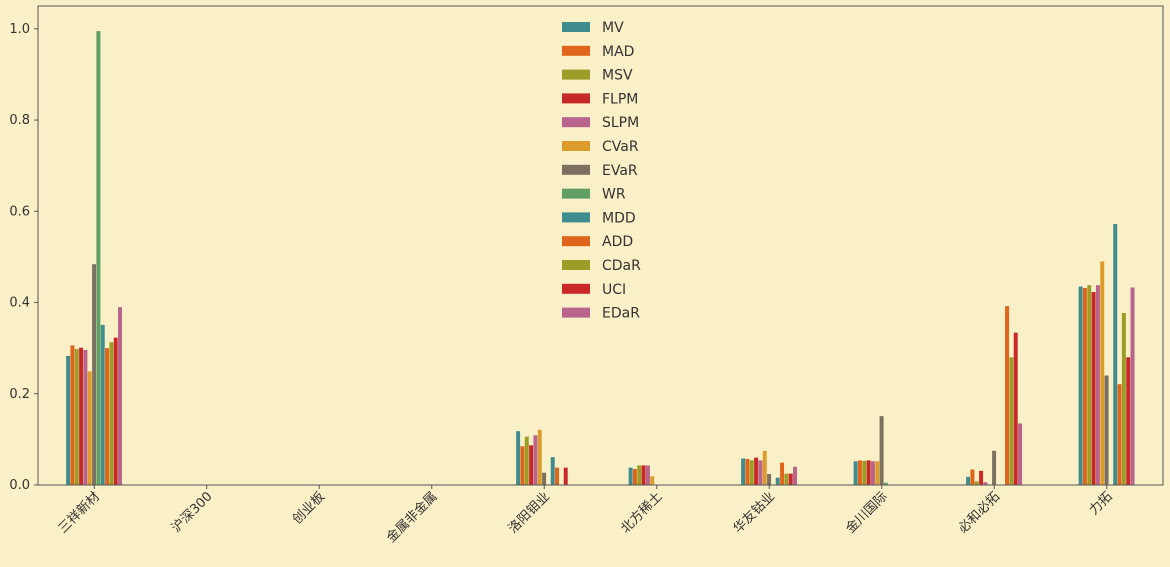 This screenshot has height=567, width=1170. What do you see at coordinates (19, 29) in the screenshot?
I see `y-tick-label: 1.0` at bounding box center [19, 29].